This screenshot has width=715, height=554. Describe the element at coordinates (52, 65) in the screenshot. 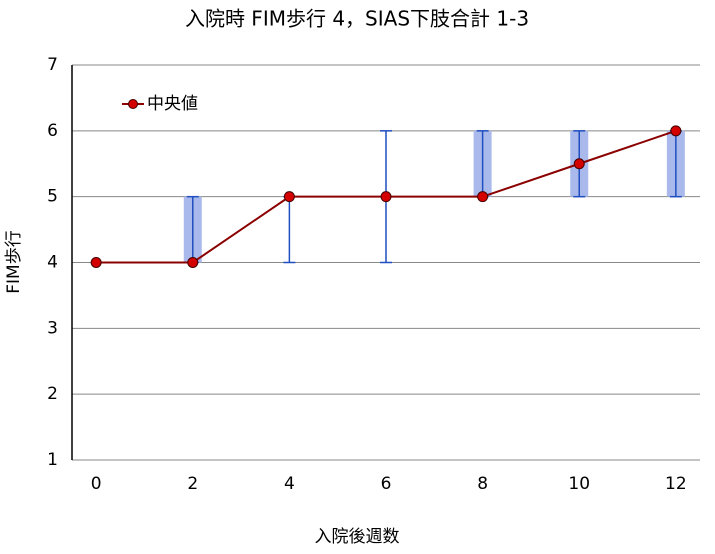

I see `y-tick-label: 7` at that location.